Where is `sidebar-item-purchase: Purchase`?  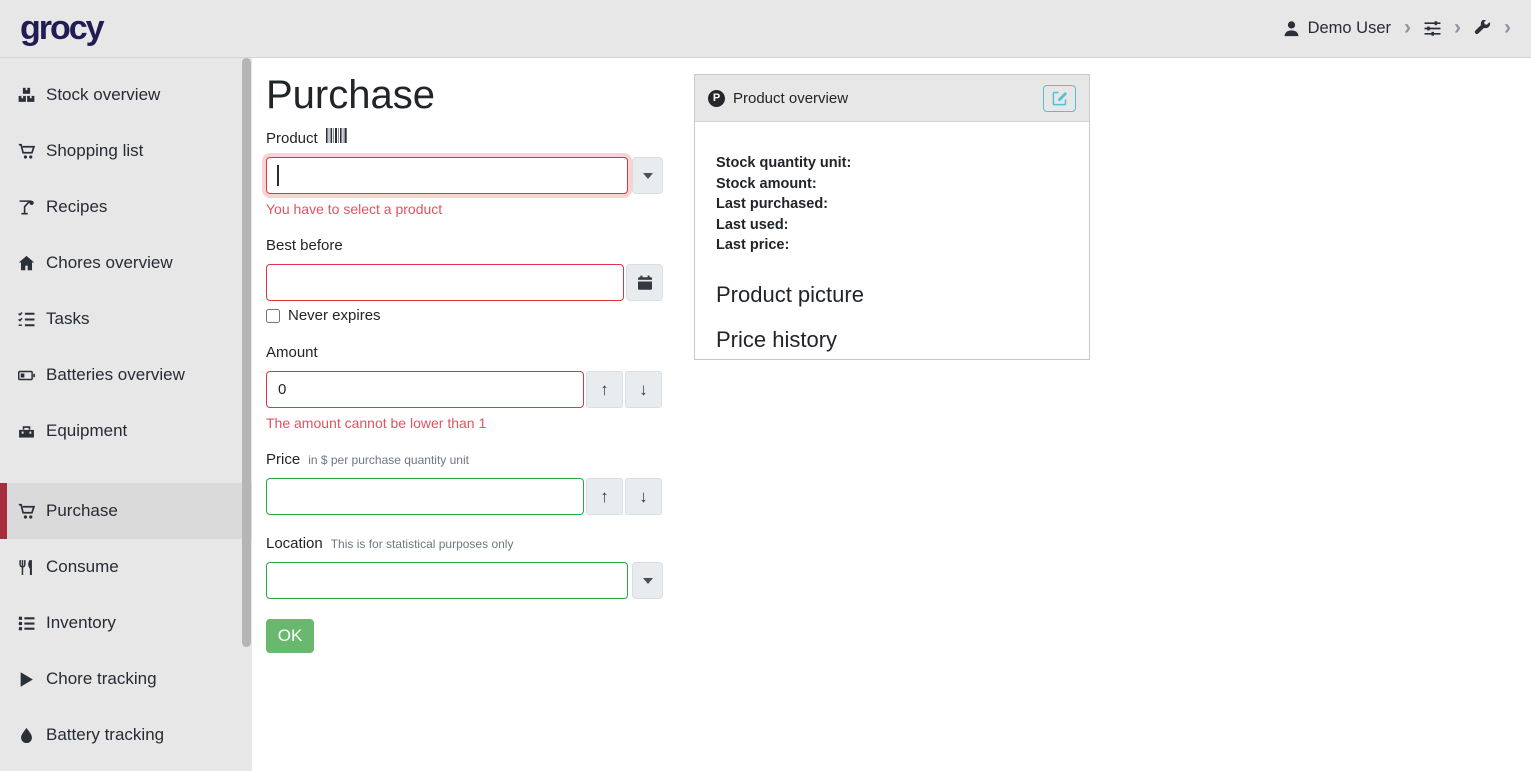
sidebar-item-purchase: Purchase is located at coordinates (126, 511).